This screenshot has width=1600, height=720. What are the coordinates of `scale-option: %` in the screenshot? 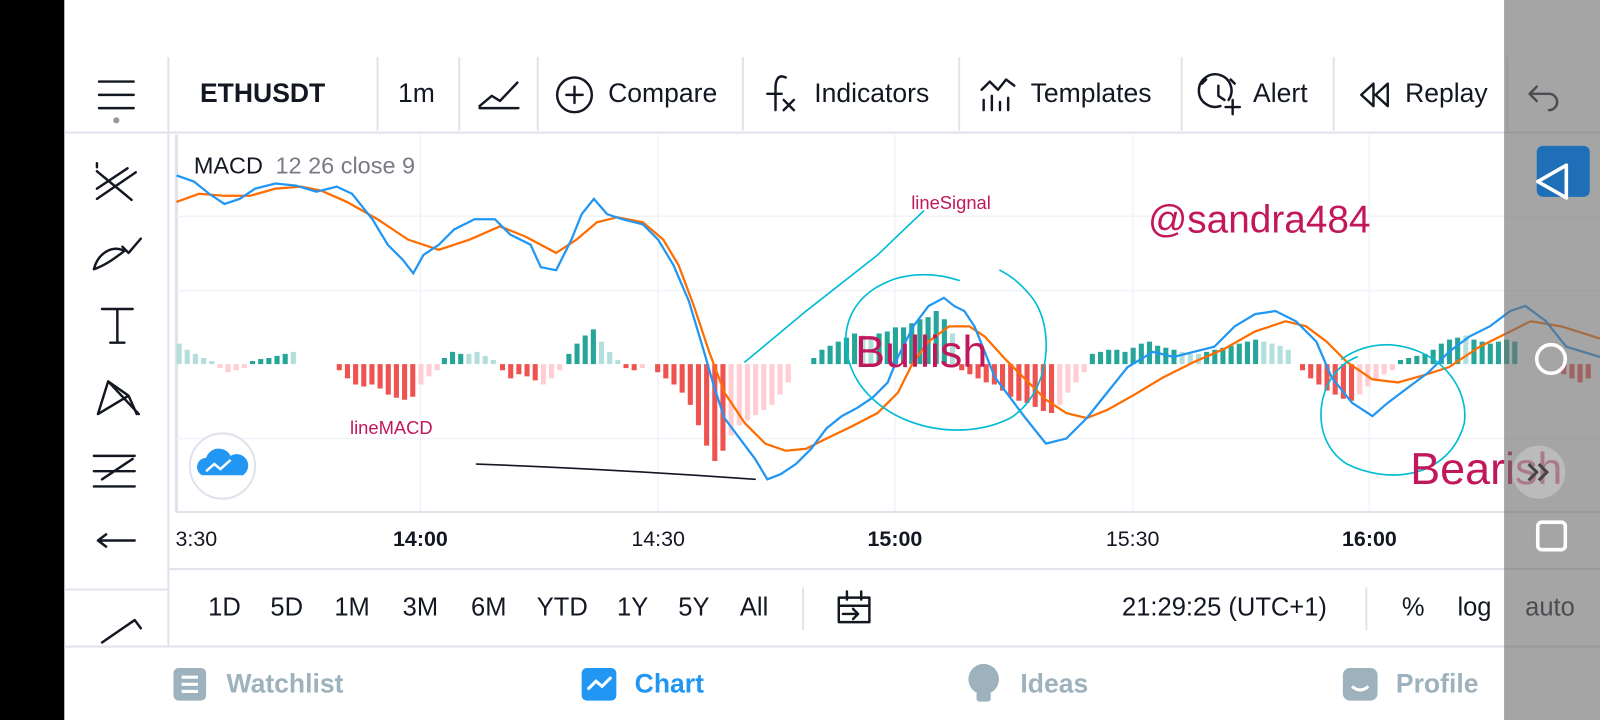 It's located at (1413, 608).